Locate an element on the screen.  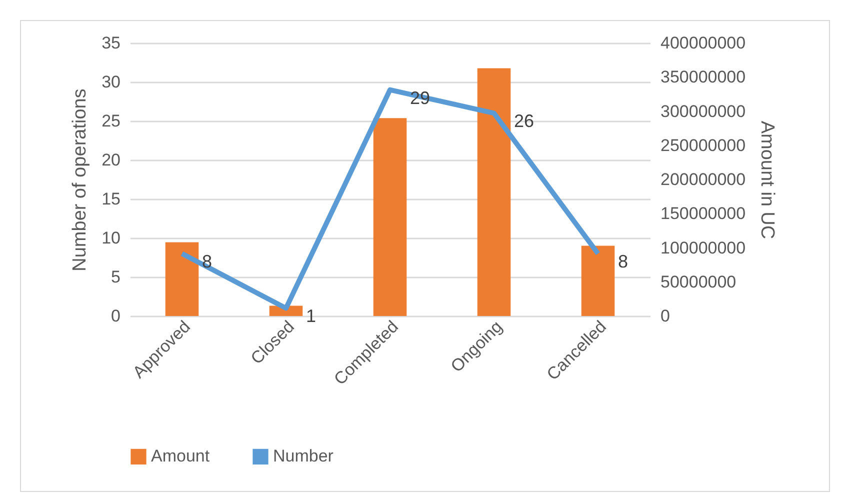
legend-label: Number is located at coordinates (303, 456).